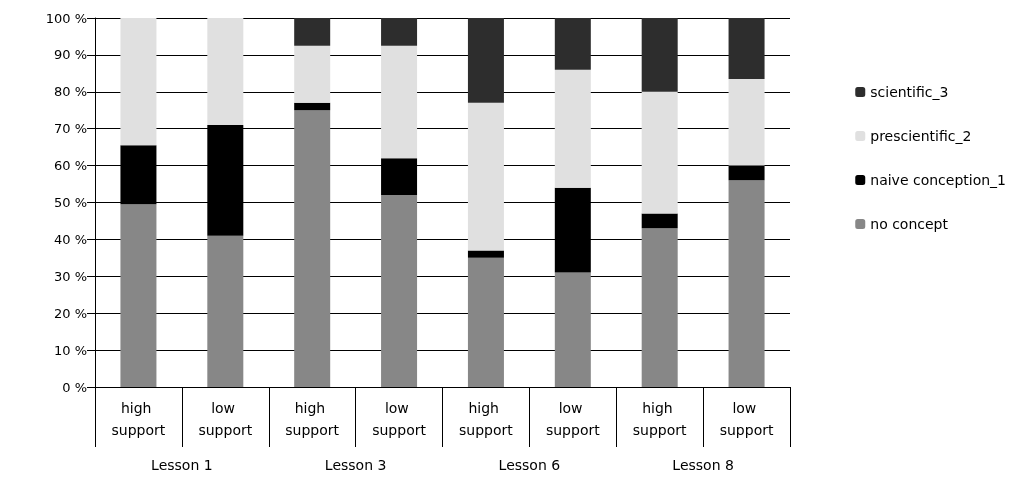 The image size is (1021, 479). What do you see at coordinates (703, 465) in the screenshot?
I see `text: Lesson 8` at bounding box center [703, 465].